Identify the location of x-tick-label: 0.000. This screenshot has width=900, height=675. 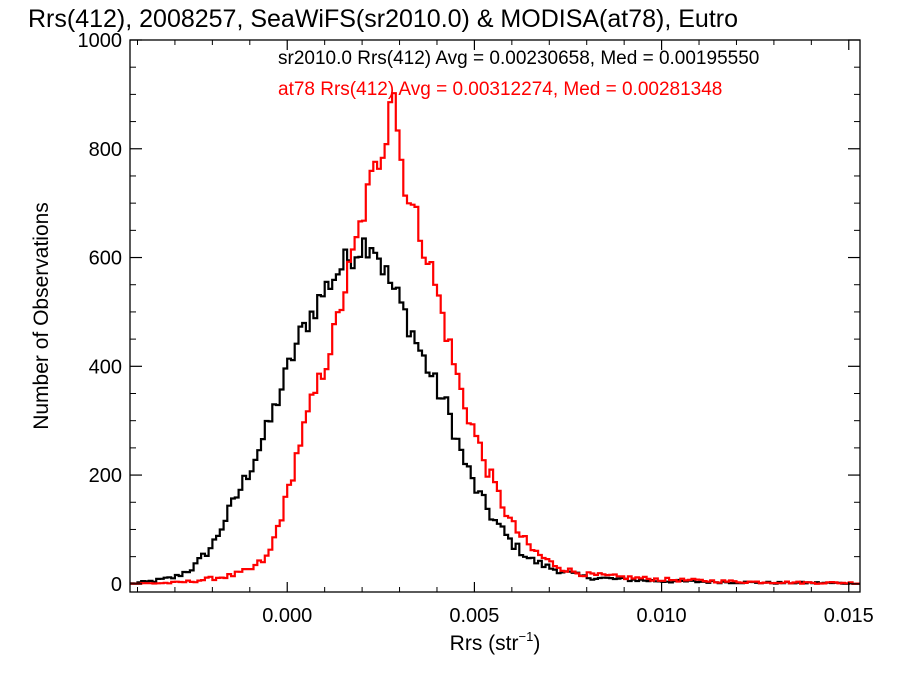
(287, 616).